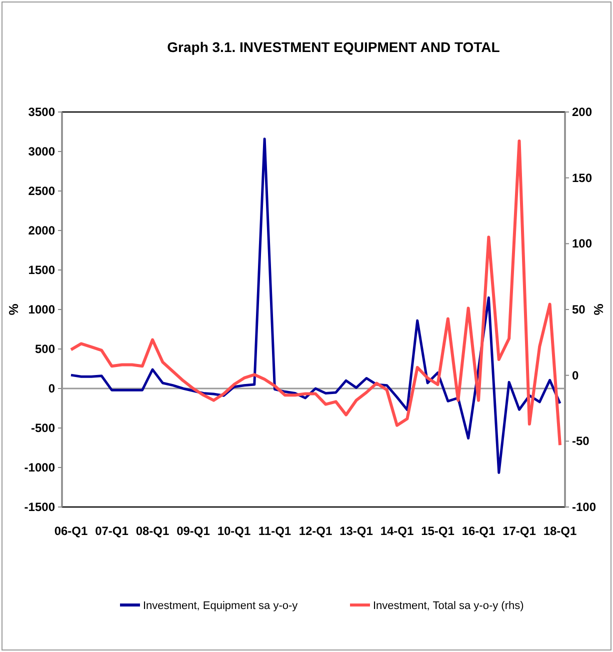 The image size is (613, 652). Describe the element at coordinates (584, 507) in the screenshot. I see `y2-tick-label: -100` at that location.